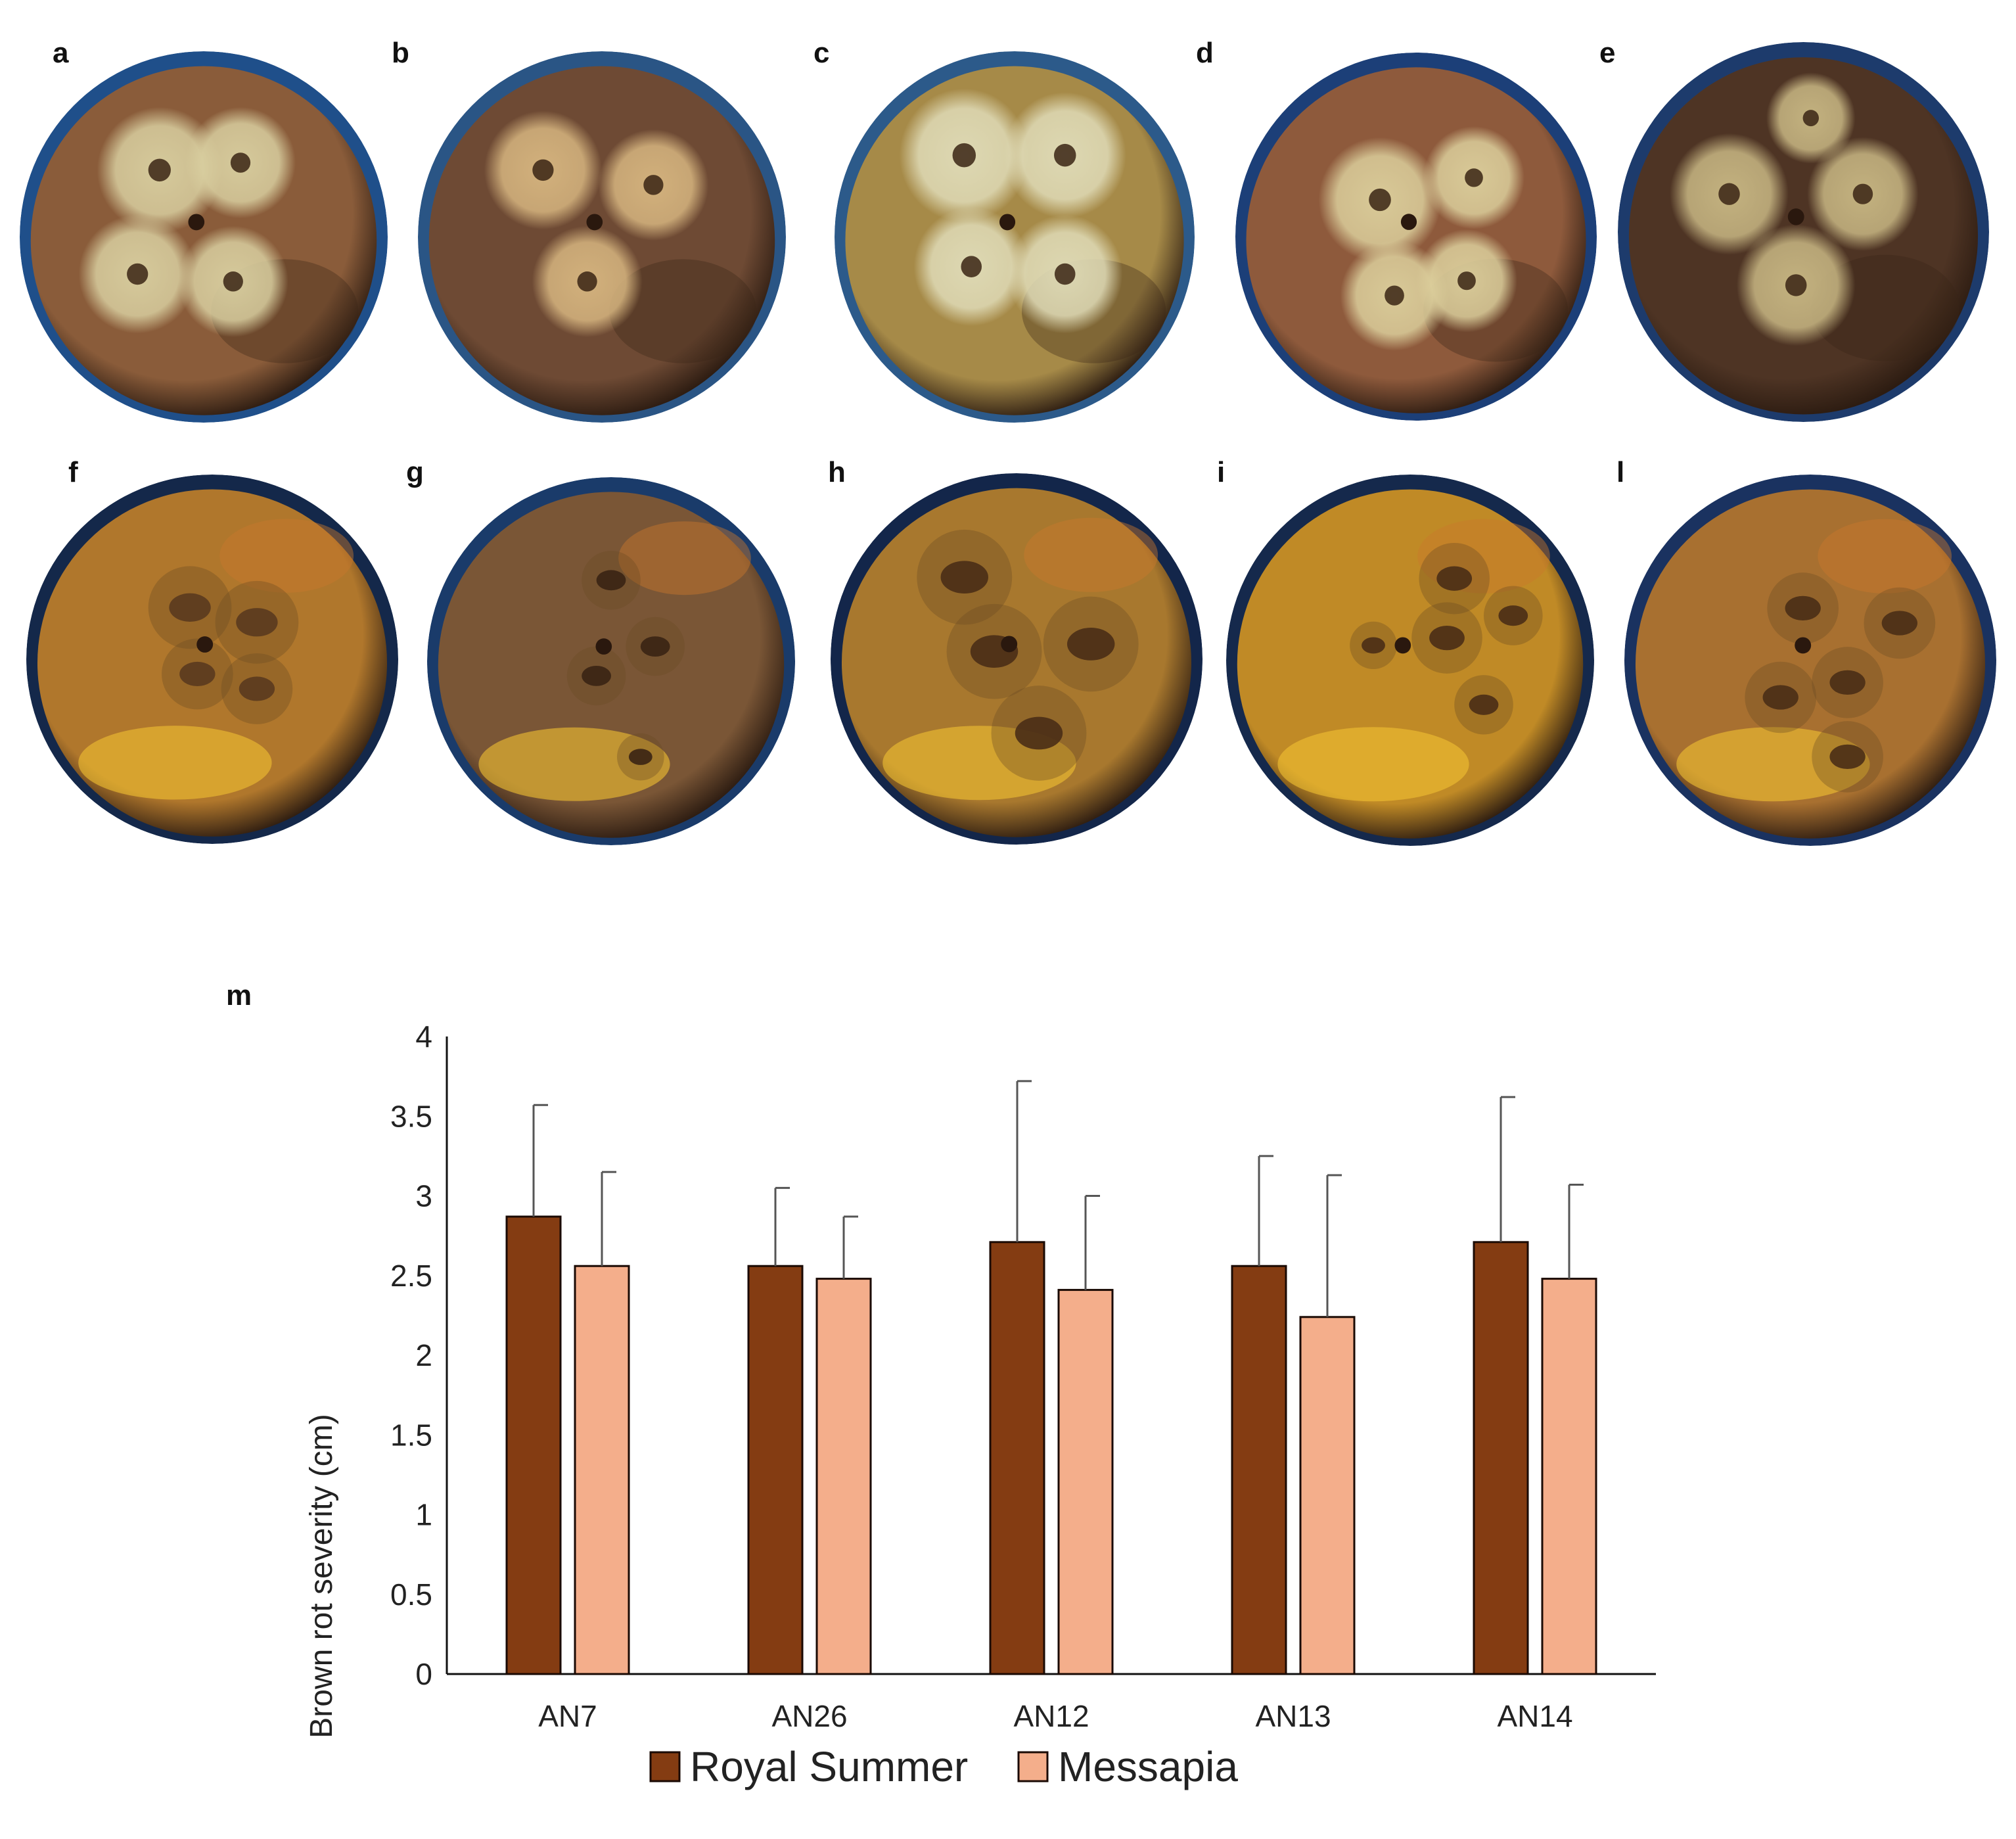 The height and width of the screenshot is (1839, 2016). I want to click on bar-royal-summer-an13, so click(1259, 1470).